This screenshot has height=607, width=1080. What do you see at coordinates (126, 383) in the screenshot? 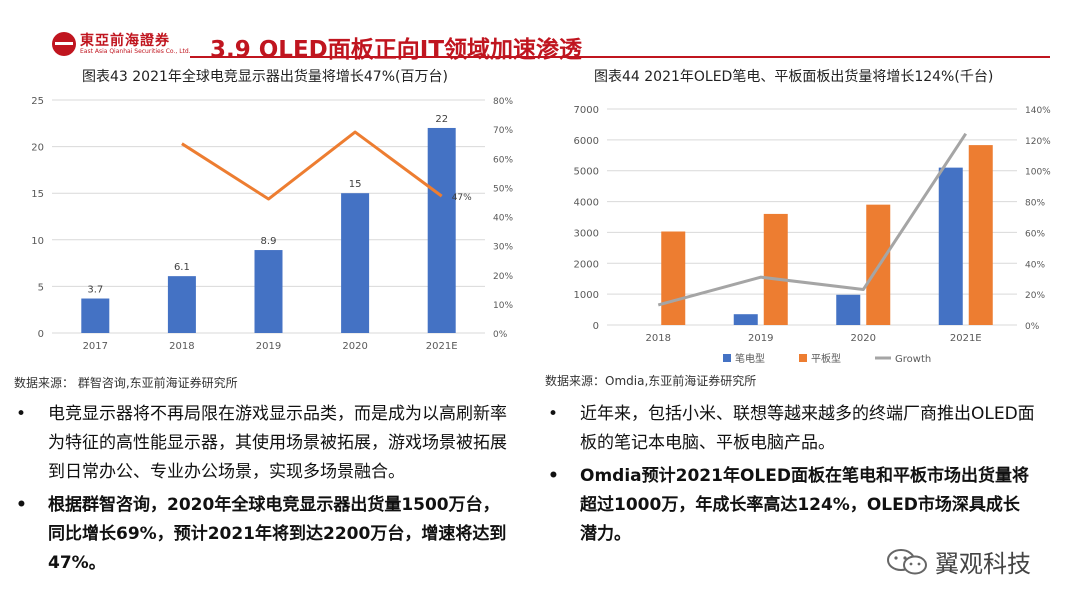
I see `left-source: 数据来源： 群智咨询,东亚前海证券研究所` at bounding box center [126, 383].